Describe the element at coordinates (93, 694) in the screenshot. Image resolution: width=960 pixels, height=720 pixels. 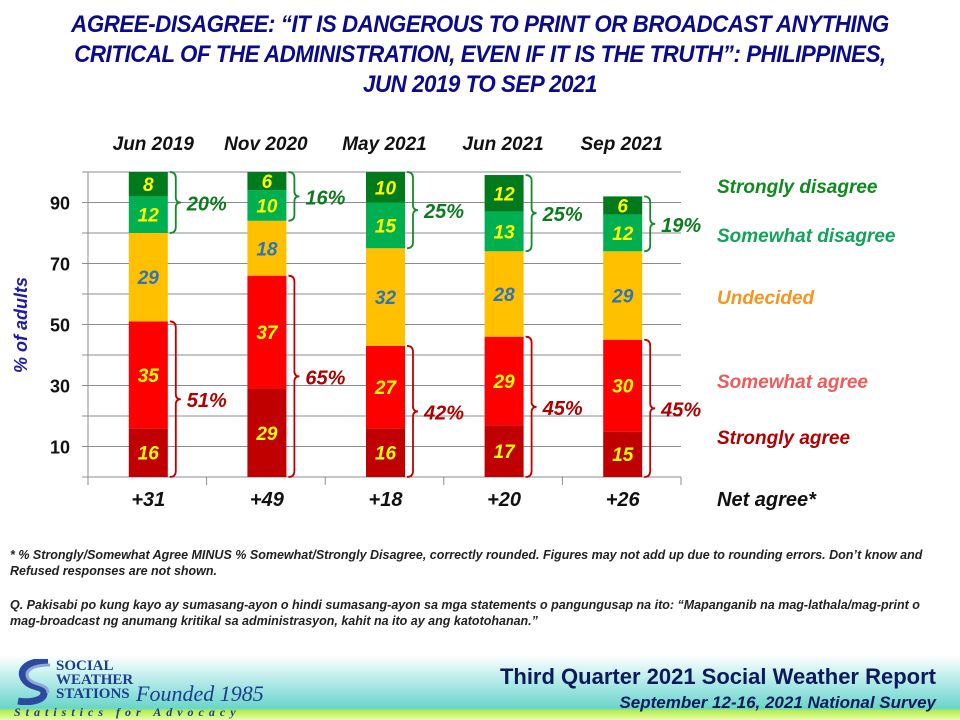
I see `logo-line-stations: STATIONS` at that location.